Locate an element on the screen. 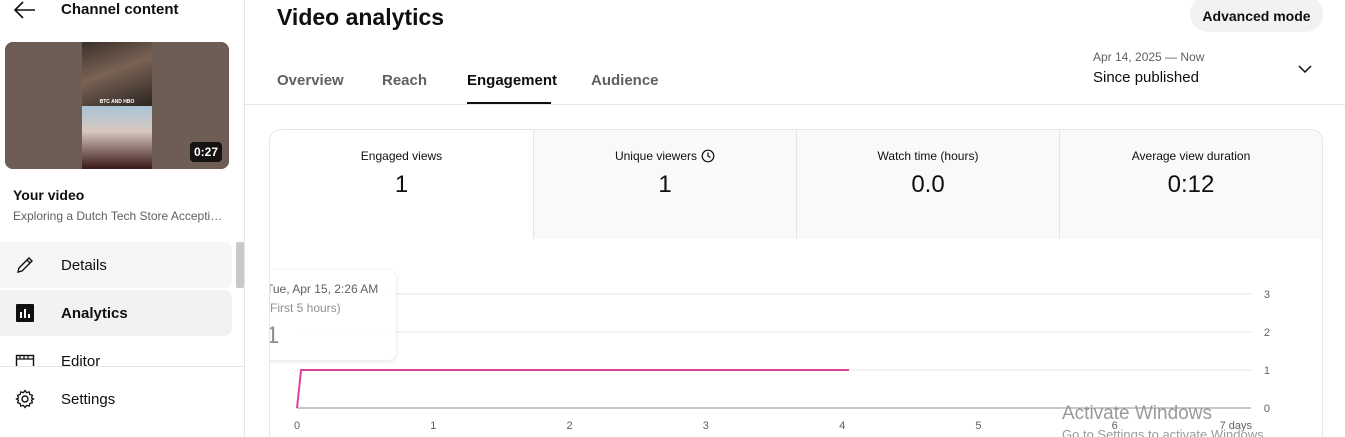 The image size is (1345, 437). pencil-icon is located at coordinates (25, 265).